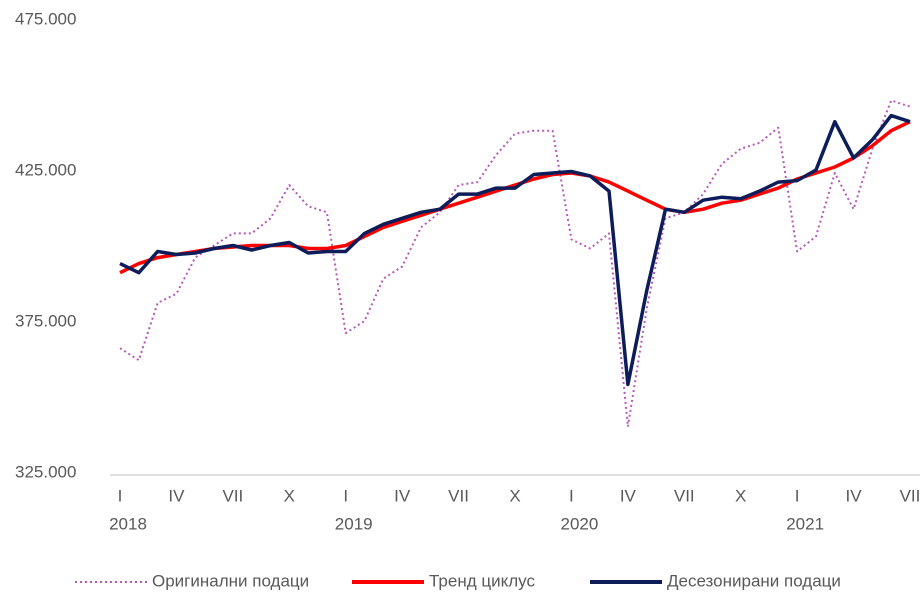 Image resolution: width=920 pixels, height=599 pixels. I want to click on legend-label: Тренд циклус, so click(482, 580).